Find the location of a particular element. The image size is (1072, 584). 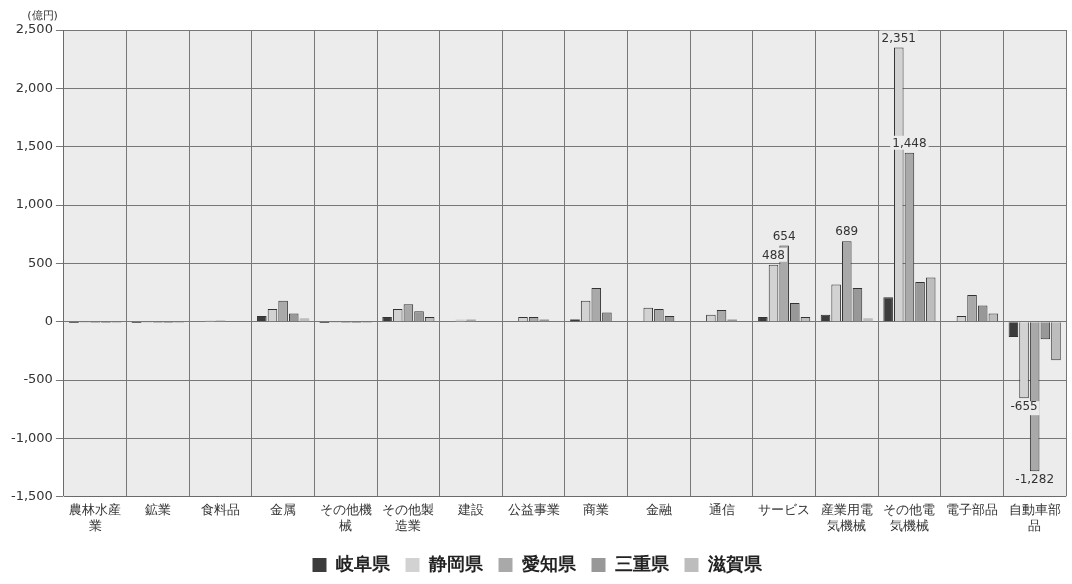

x-tick-label: 建設 is located at coordinates (471, 509).